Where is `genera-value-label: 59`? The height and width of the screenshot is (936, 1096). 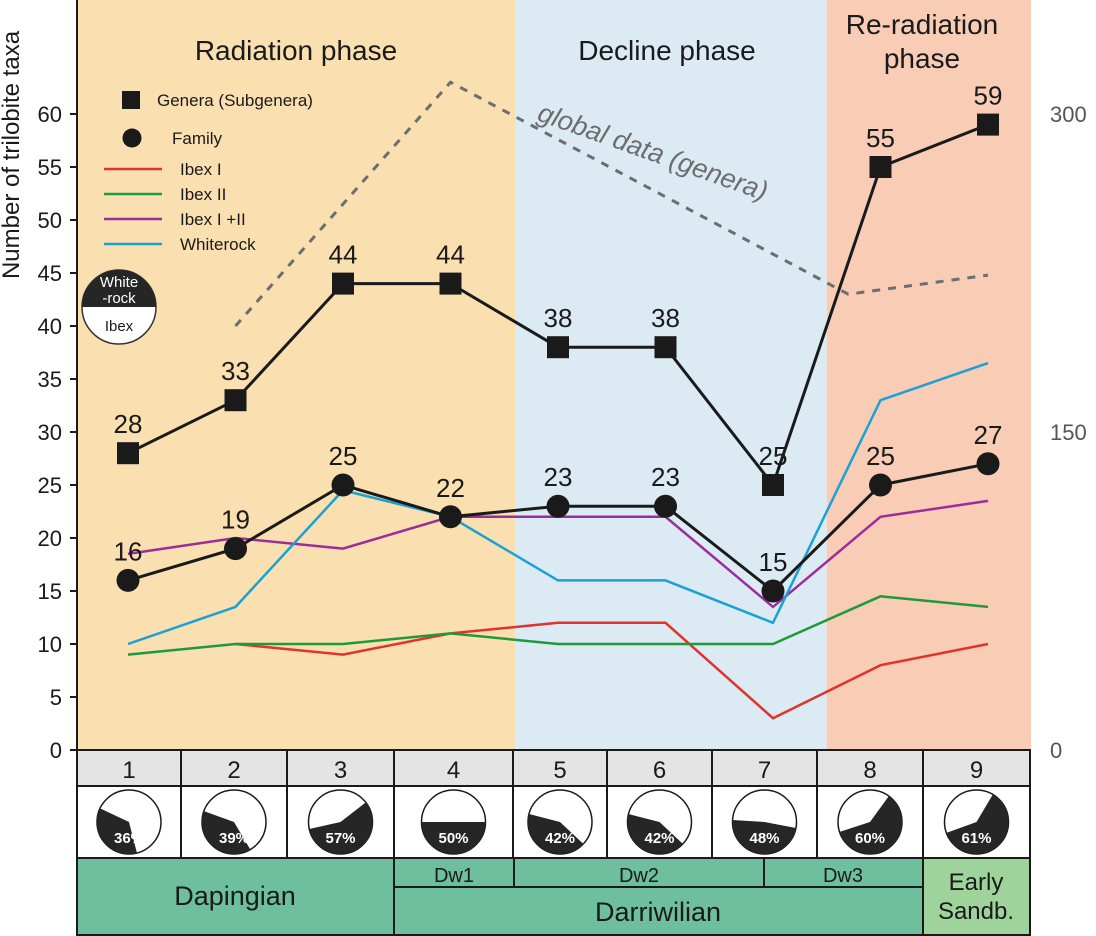
genera-value-label: 59 is located at coordinates (988, 96).